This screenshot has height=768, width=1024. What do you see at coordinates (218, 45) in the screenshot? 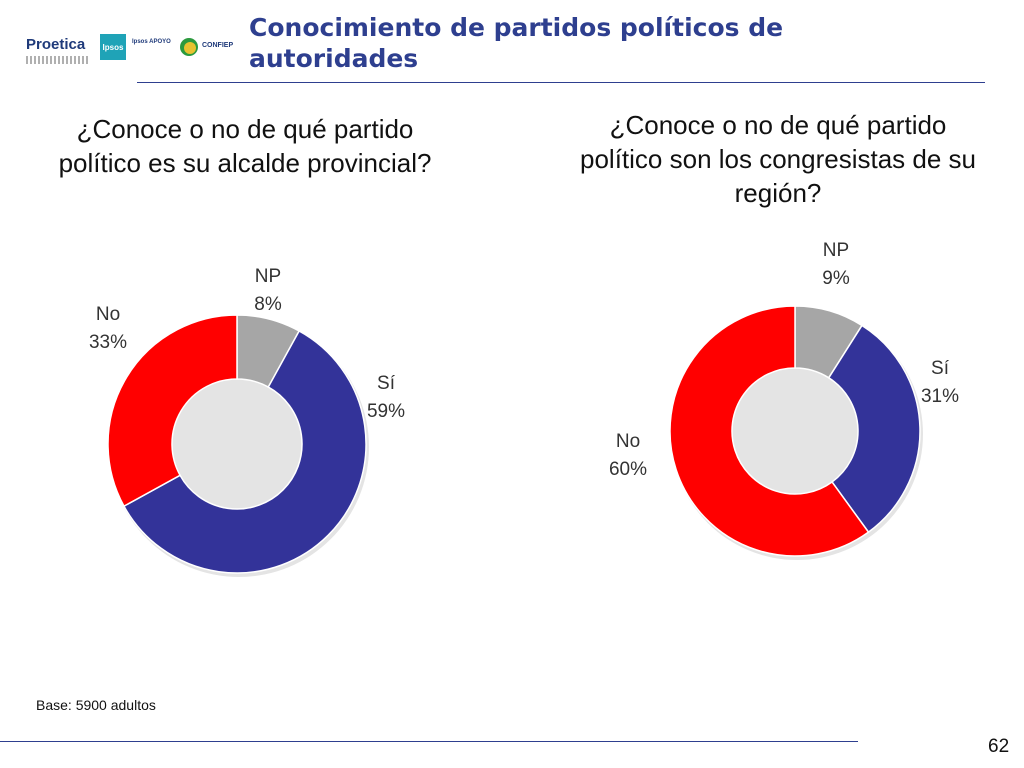
I see `confiep-logo-text: CONFIEP` at bounding box center [218, 45].